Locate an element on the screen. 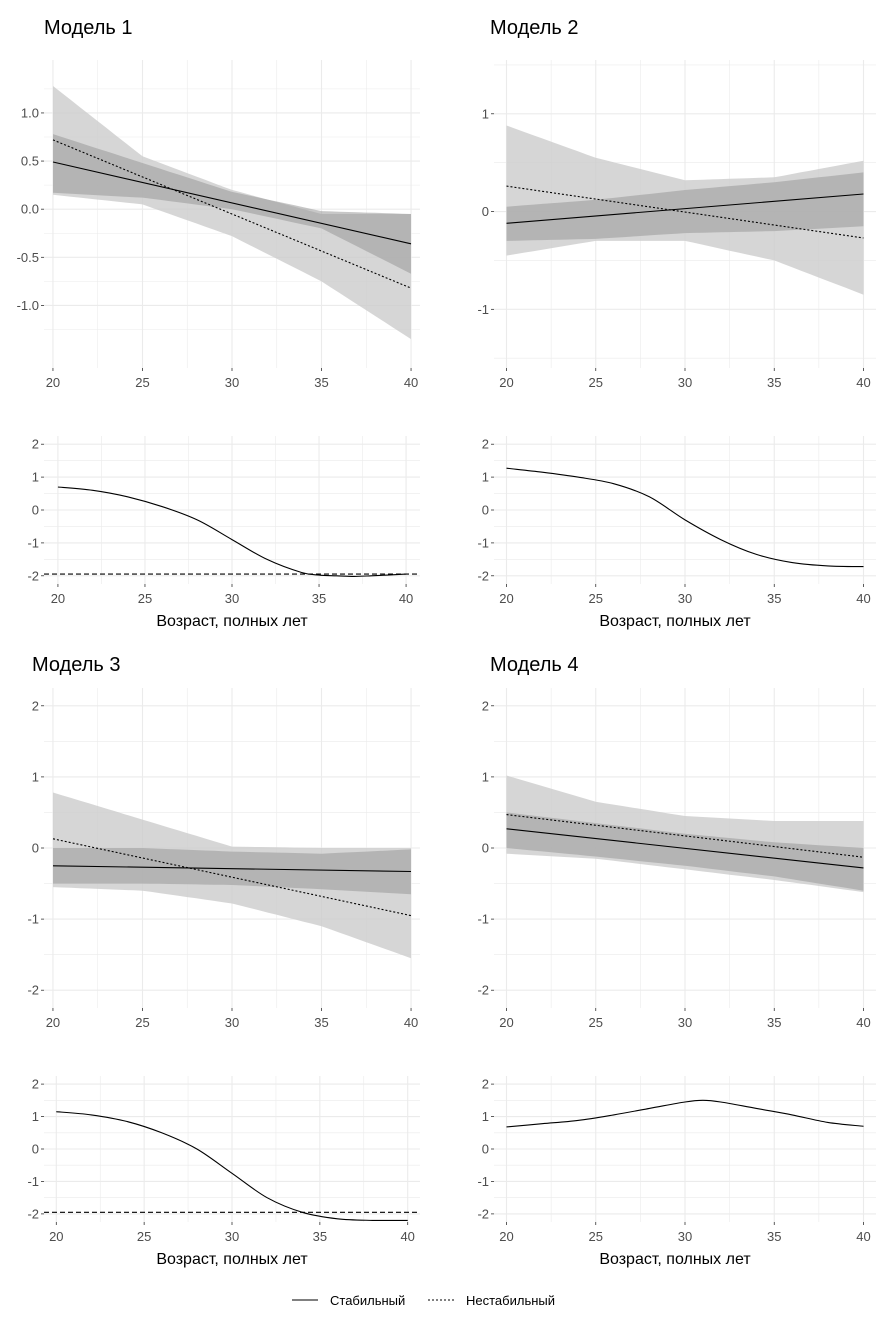 This screenshot has height=1318, width=876. panel-title: Модель 4 is located at coordinates (534, 665).